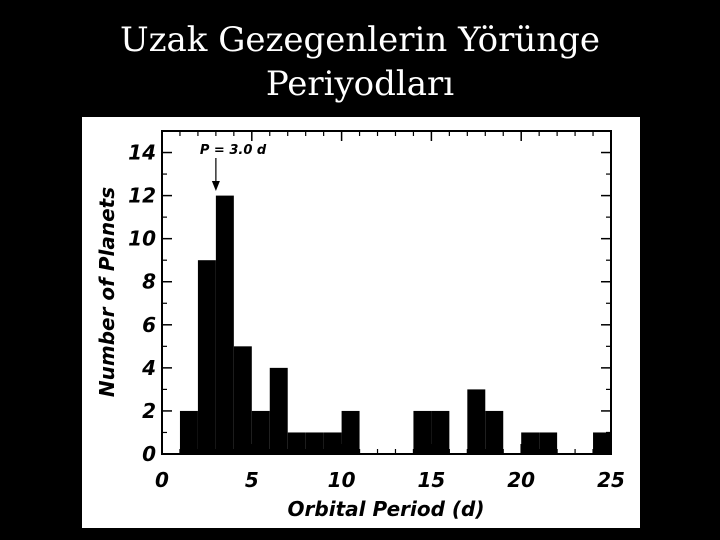  I want to click on x-tick-label: 5, so click(252, 480).